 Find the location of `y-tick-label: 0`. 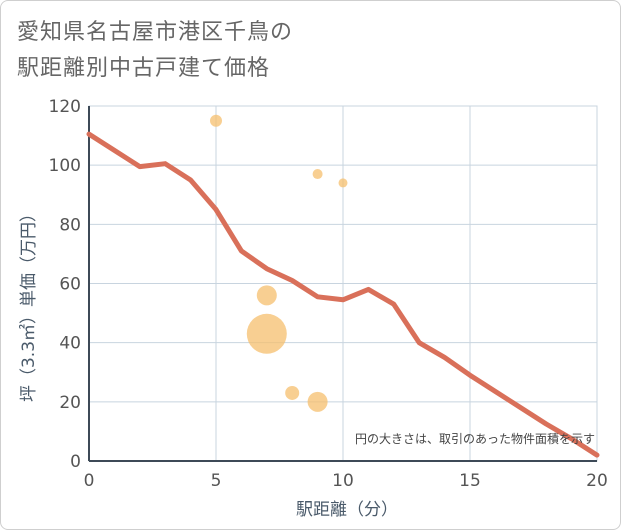

y-tick-label: 0 is located at coordinates (75, 462).